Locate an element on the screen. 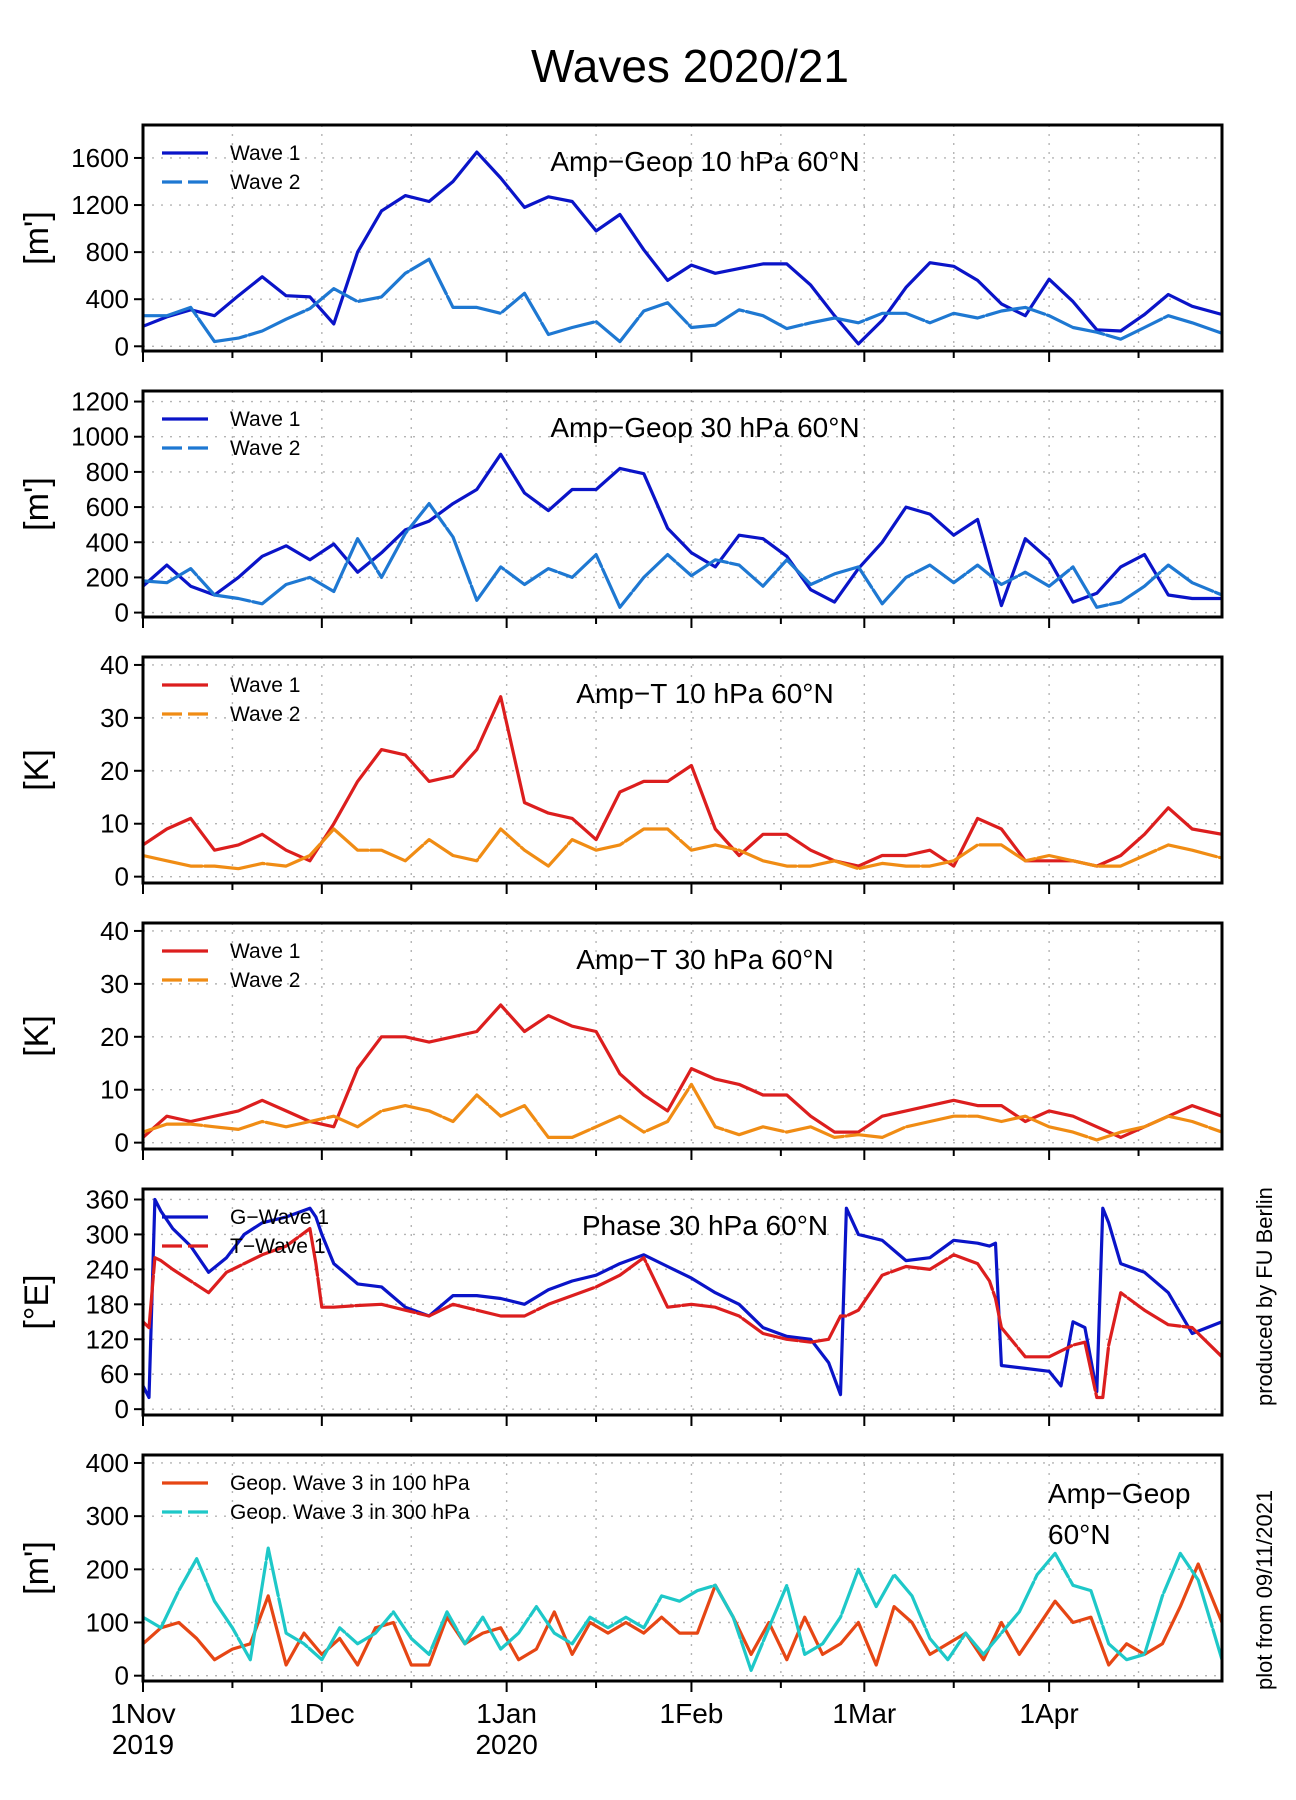  y-axis-label: [°E] is located at coordinates (37, 1301).